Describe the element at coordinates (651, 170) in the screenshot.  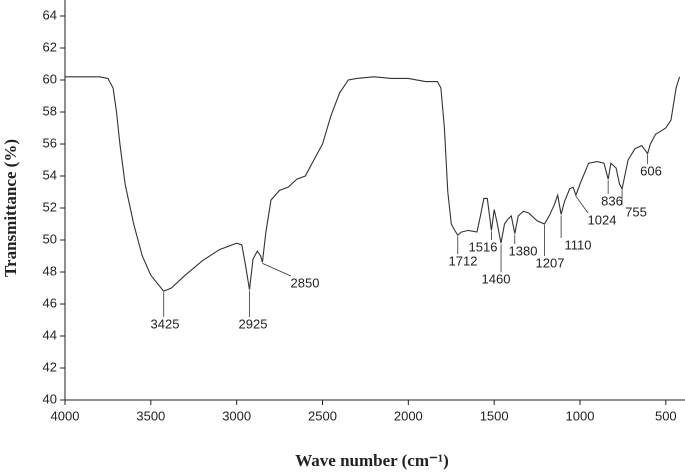
I see `peak-label: 606` at that location.